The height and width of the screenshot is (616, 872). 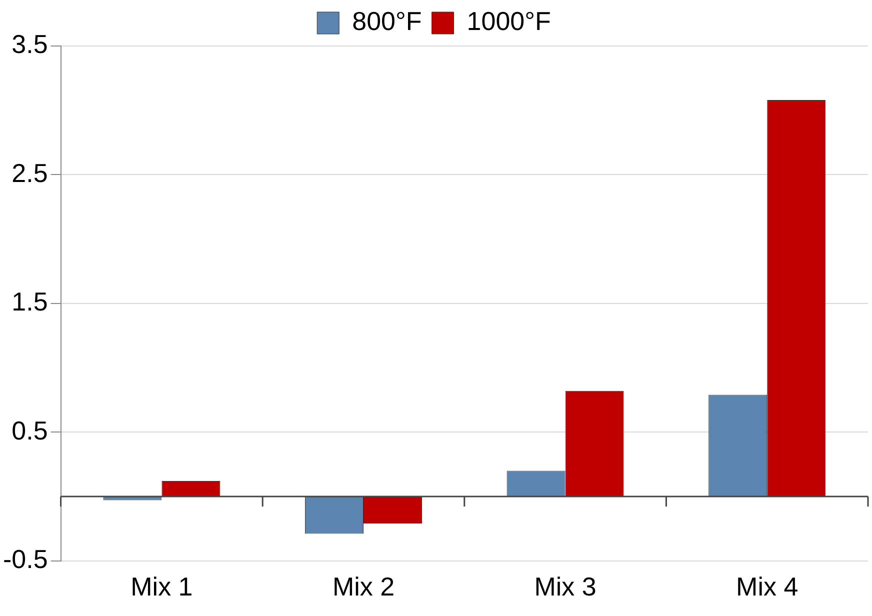 I want to click on y-tick-label: 0.5, so click(x=30, y=430).